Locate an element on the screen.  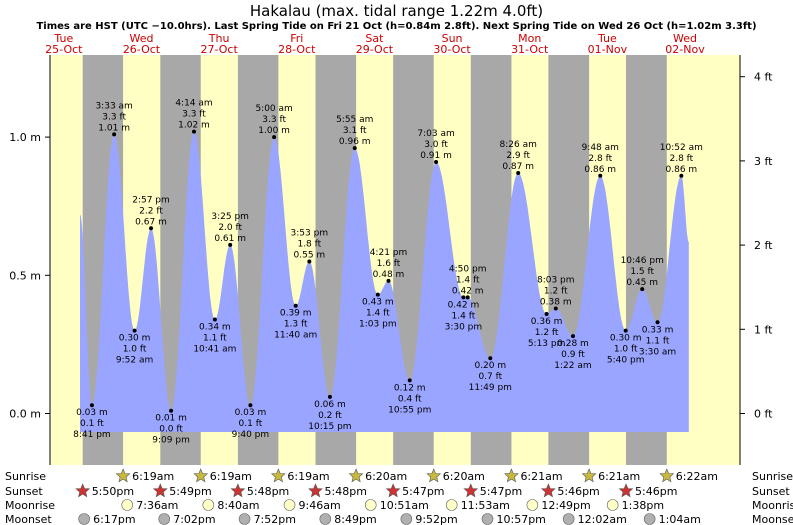
tide-label: 0.43 m is located at coordinates (378, 303).